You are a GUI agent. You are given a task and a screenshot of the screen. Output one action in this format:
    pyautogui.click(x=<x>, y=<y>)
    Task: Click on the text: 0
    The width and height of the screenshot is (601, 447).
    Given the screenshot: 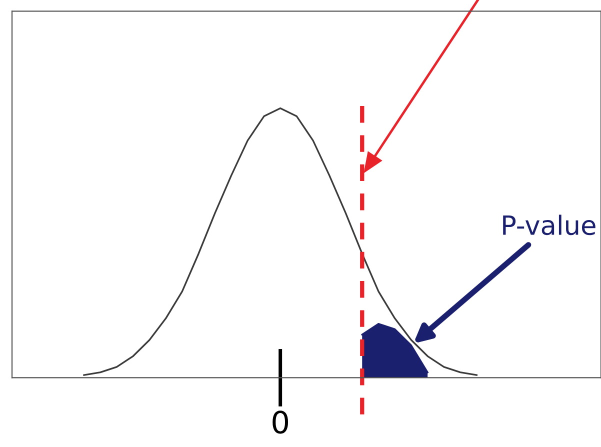 What is the action you would take?
    pyautogui.click(x=280, y=422)
    